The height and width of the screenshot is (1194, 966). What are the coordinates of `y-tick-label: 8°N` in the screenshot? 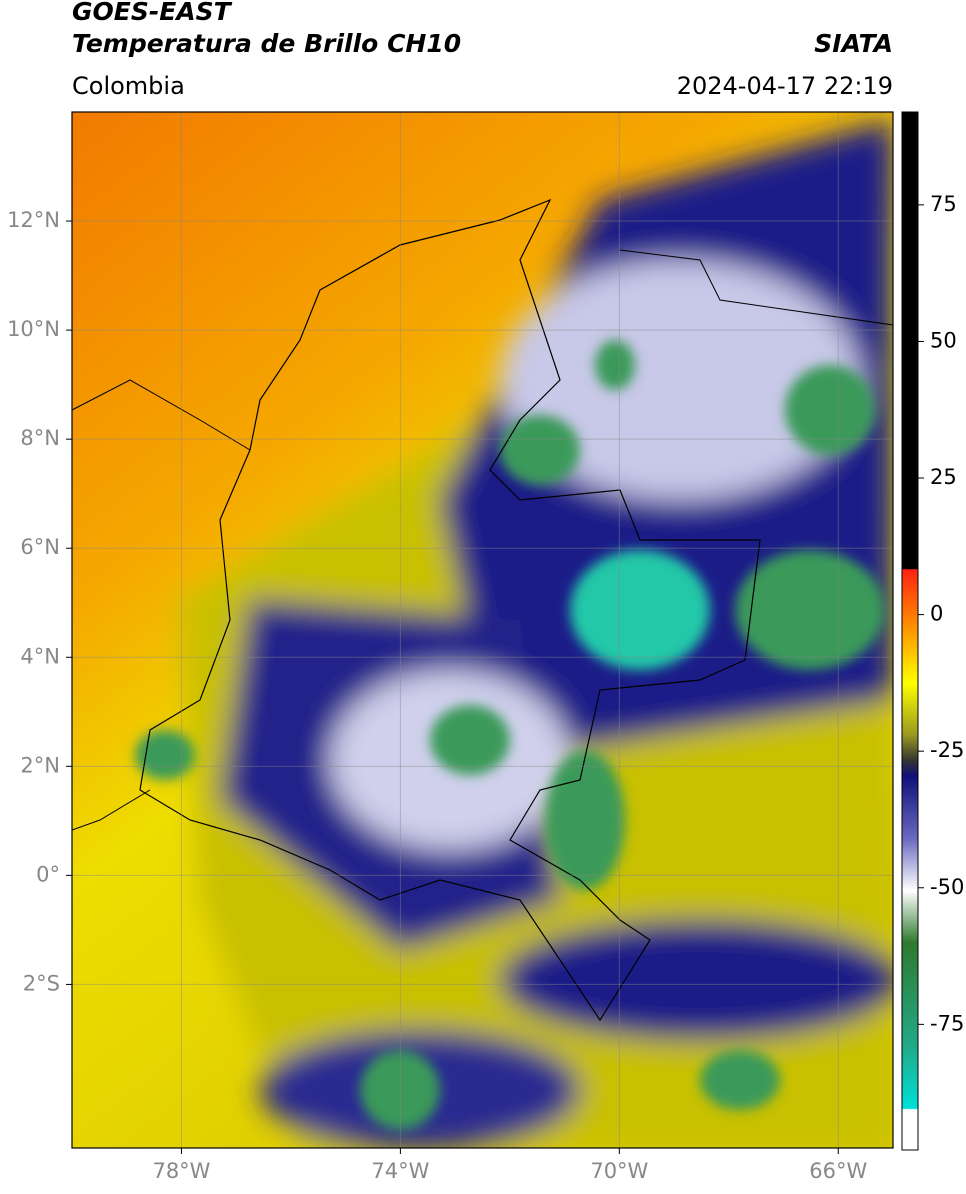 It's located at (40, 438).